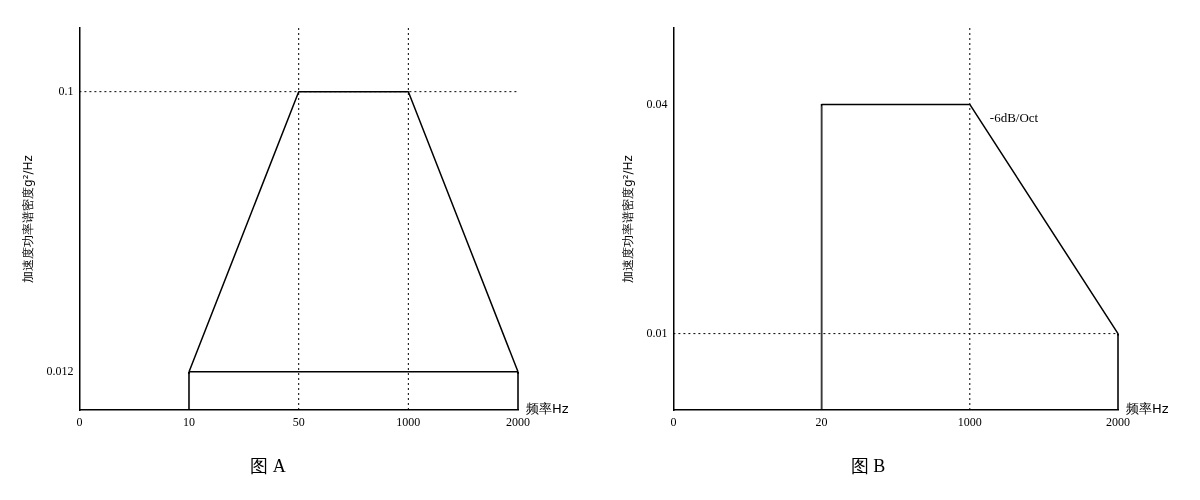  Describe the element at coordinates (189, 422) in the screenshot. I see `x-tick-label: 10` at that location.